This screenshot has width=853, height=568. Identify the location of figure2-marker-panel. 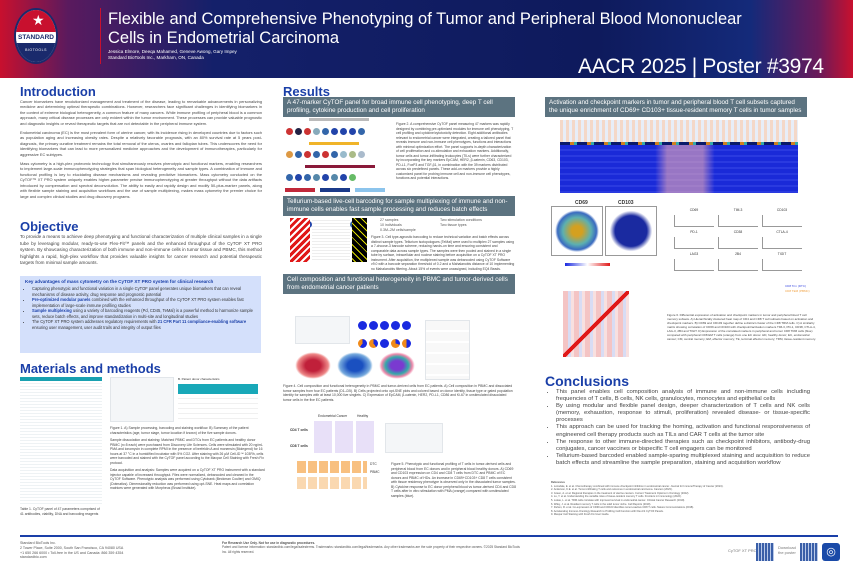
(340, 173).